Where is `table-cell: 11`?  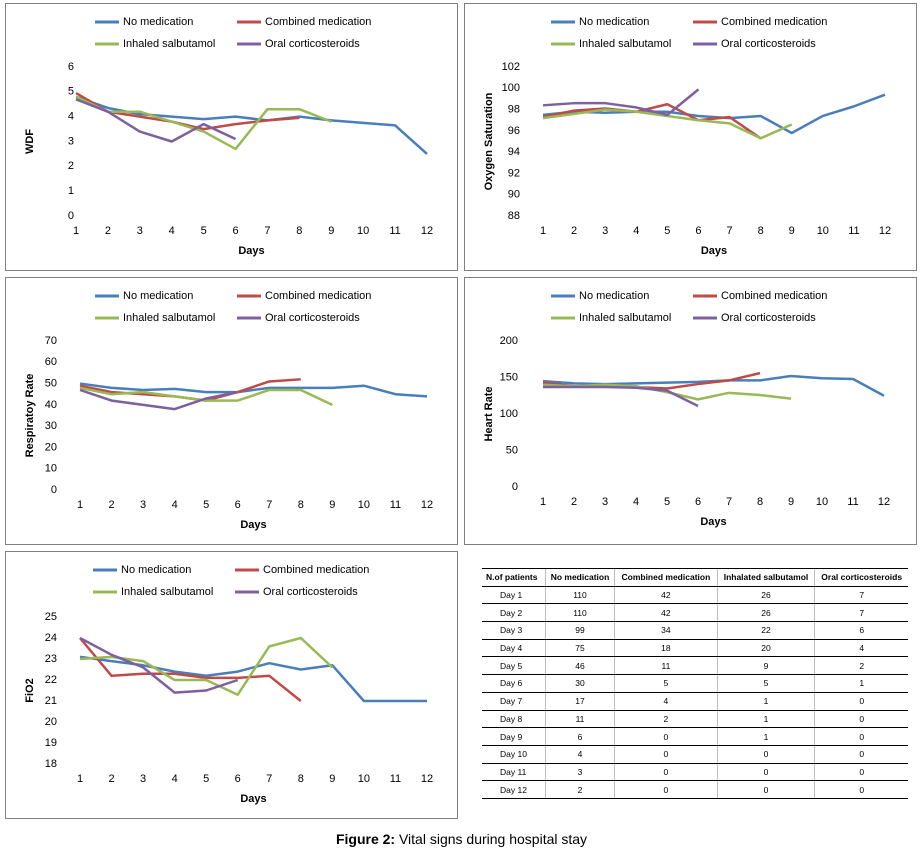 table-cell: 11 is located at coordinates (666, 666).